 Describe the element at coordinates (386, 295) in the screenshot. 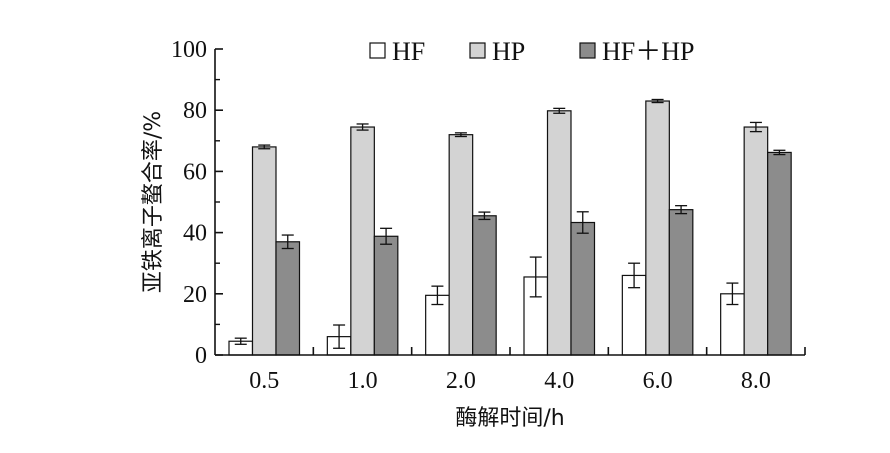

I see `bar-HF＋HP-1.0` at that location.